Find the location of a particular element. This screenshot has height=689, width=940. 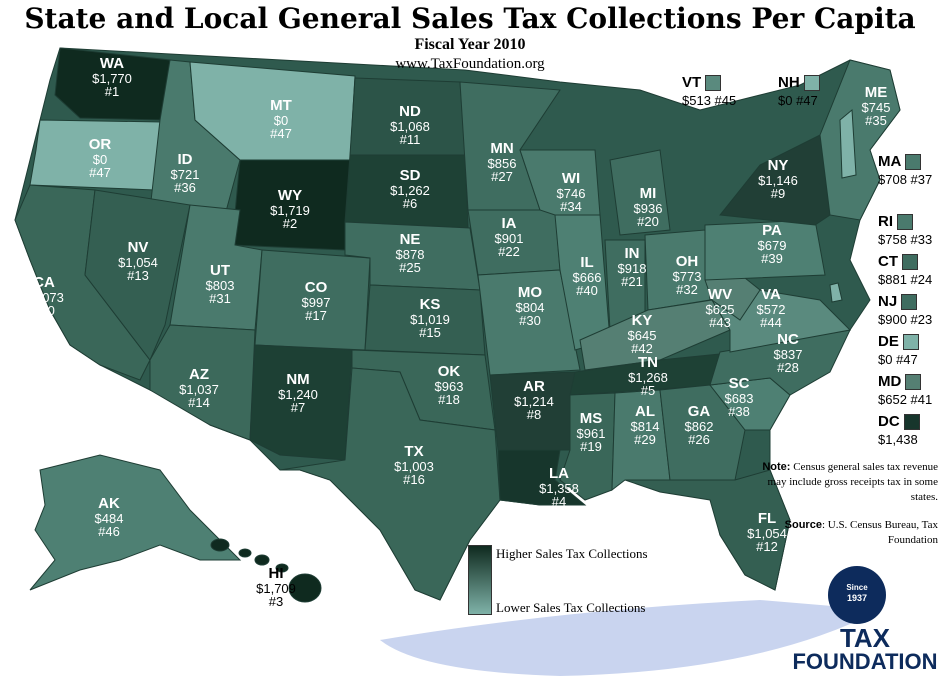

side-label-ct: CT $881 #24 is located at coordinates (905, 270).